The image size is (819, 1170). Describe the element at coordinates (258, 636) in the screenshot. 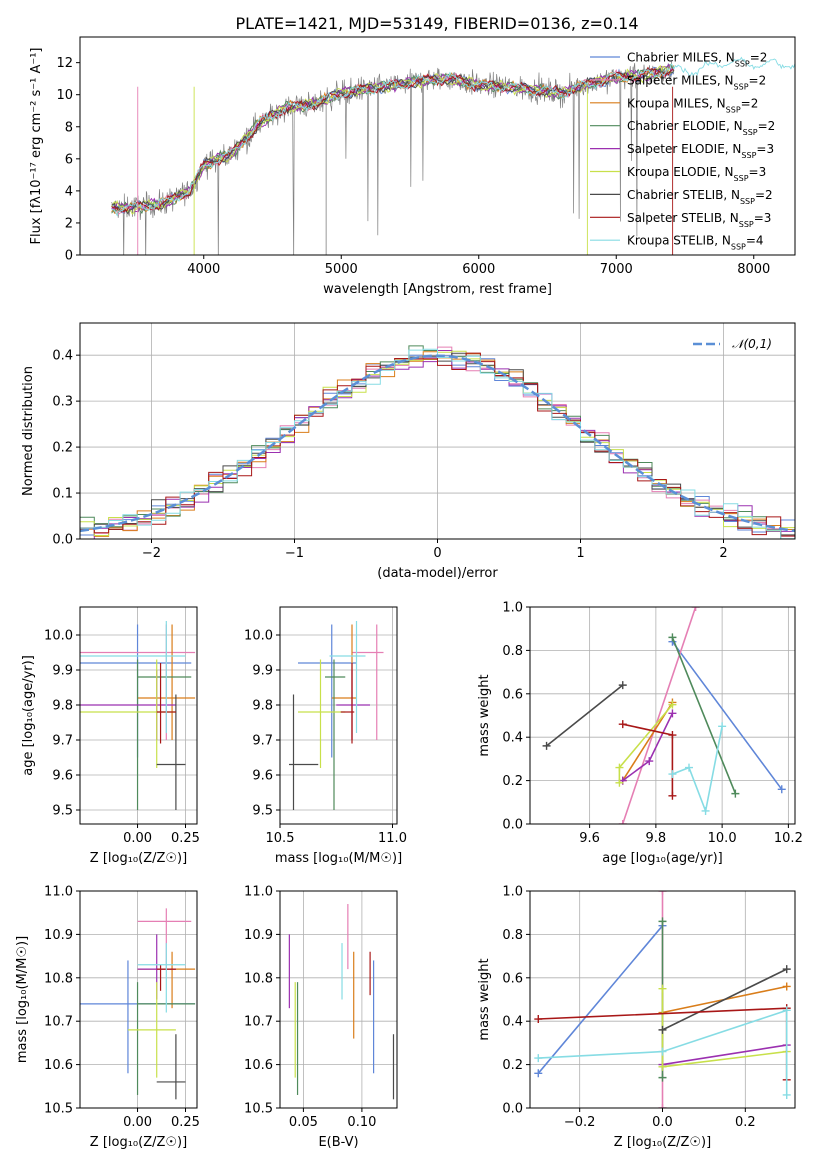

I see `y-tick-label: 10.0` at that location.